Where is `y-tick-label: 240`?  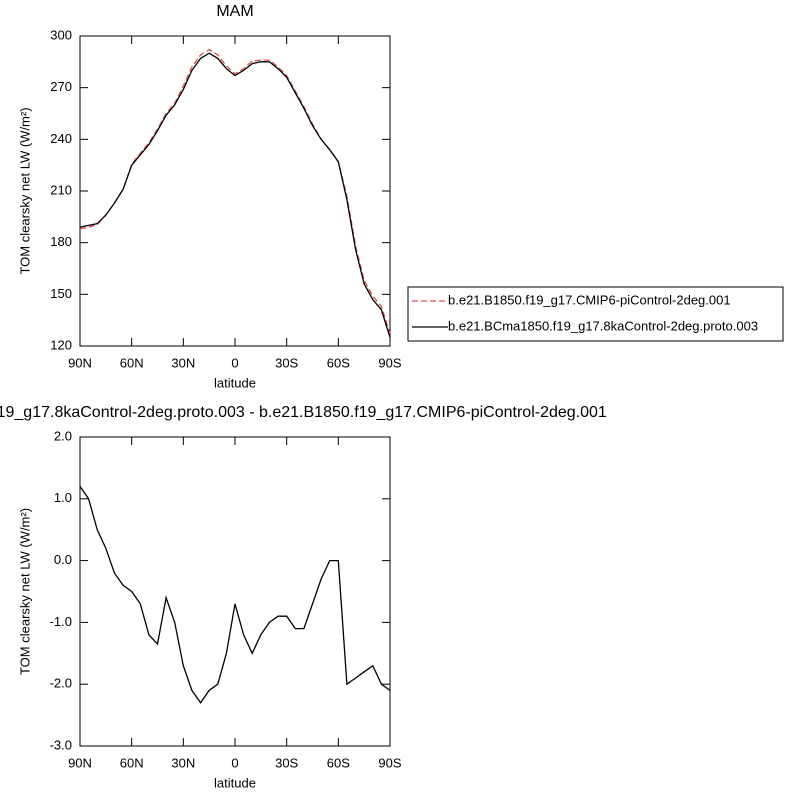
y-tick-label: 240 is located at coordinates (61, 138).